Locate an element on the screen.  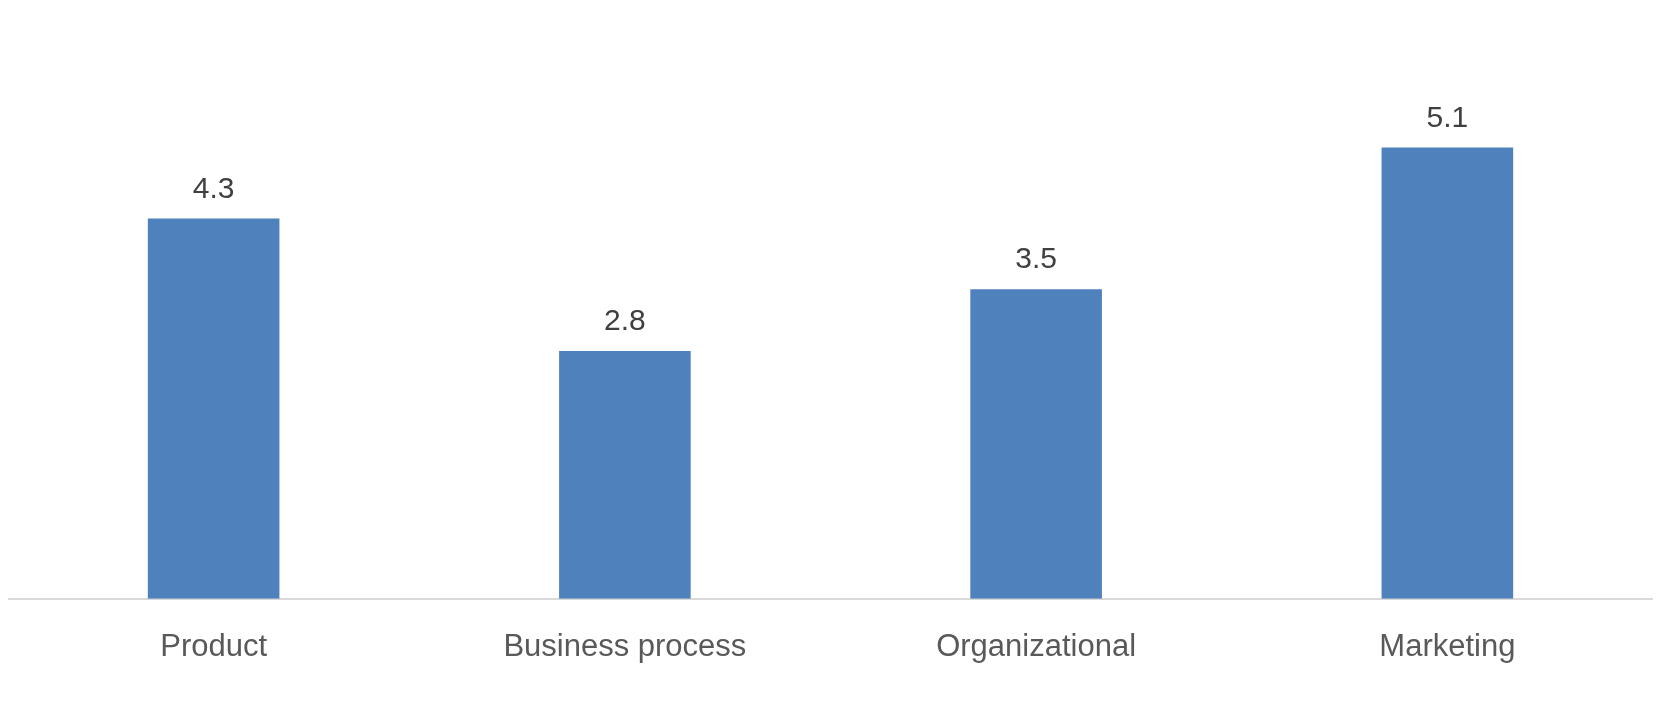
x-tick-label: Product is located at coordinates (214, 645).